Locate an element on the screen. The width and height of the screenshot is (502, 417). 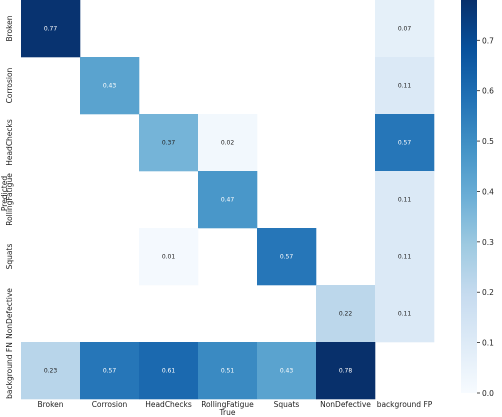
y-tick-label: Corrosion is located at coordinates (9, 85).